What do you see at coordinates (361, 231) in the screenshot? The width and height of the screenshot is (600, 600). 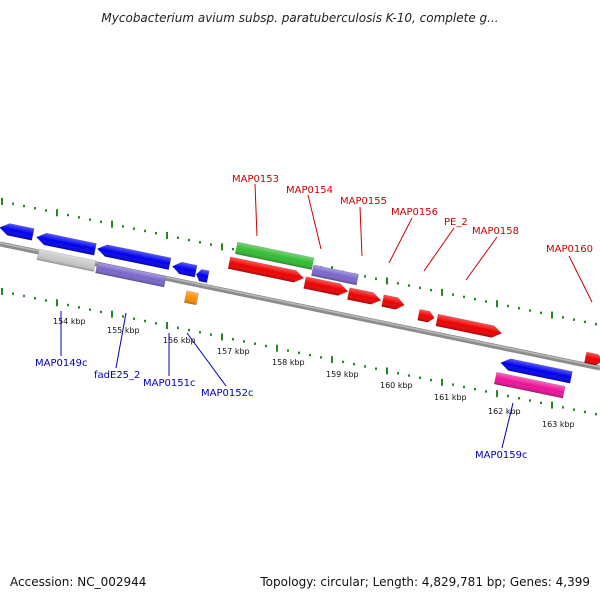 I see `leader-map0155` at bounding box center [361, 231].